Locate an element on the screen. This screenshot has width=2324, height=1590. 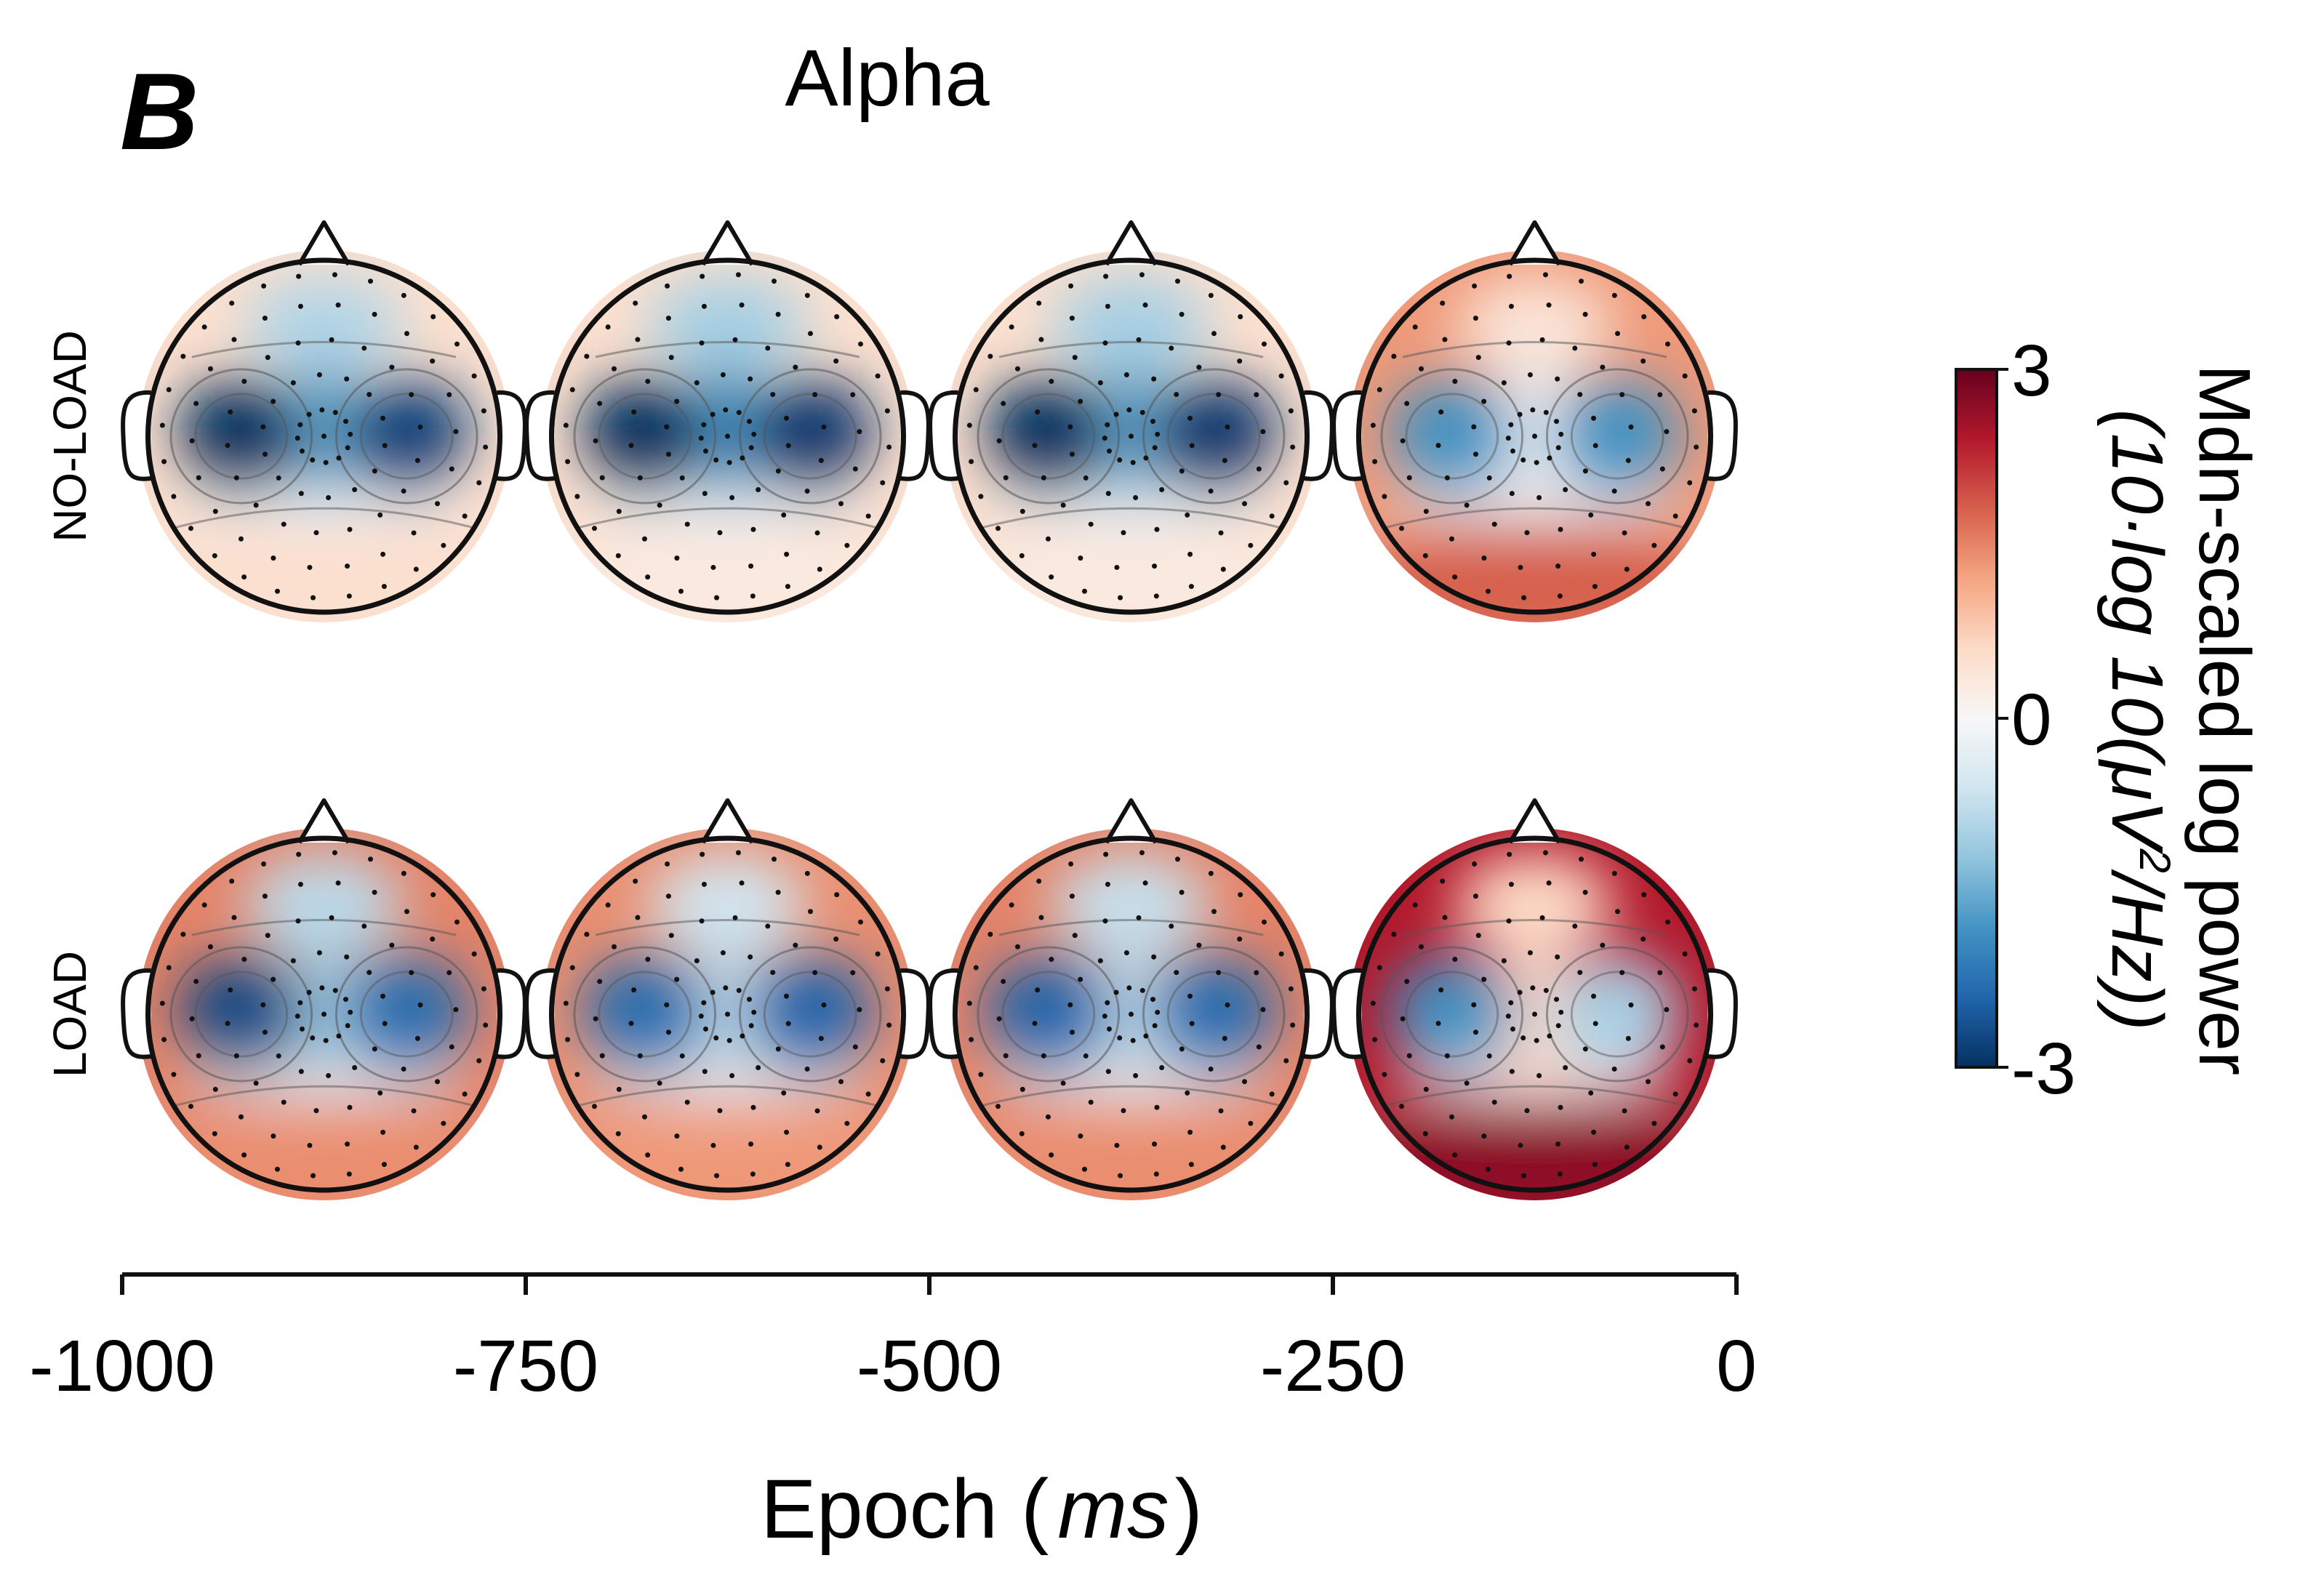
x-tick-label: -1000 is located at coordinates (122, 1366).